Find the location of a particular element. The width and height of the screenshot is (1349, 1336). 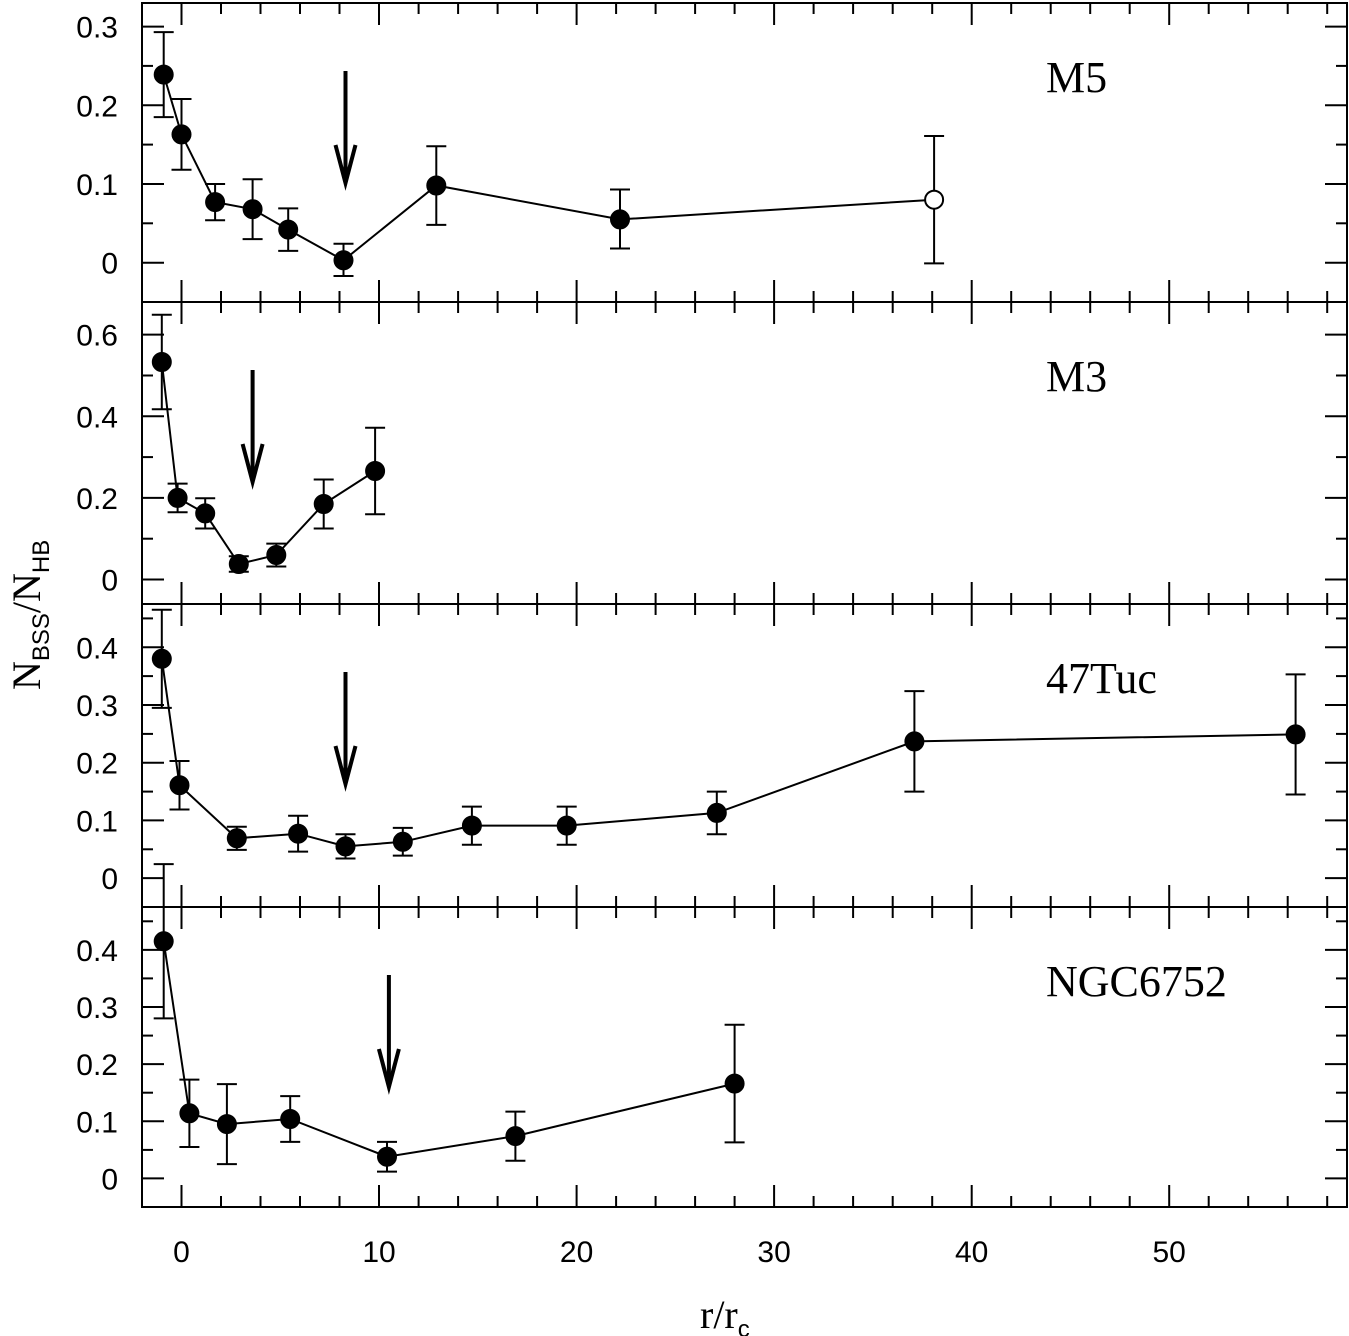

x-tick-label: 20 is located at coordinates (576, 1252).